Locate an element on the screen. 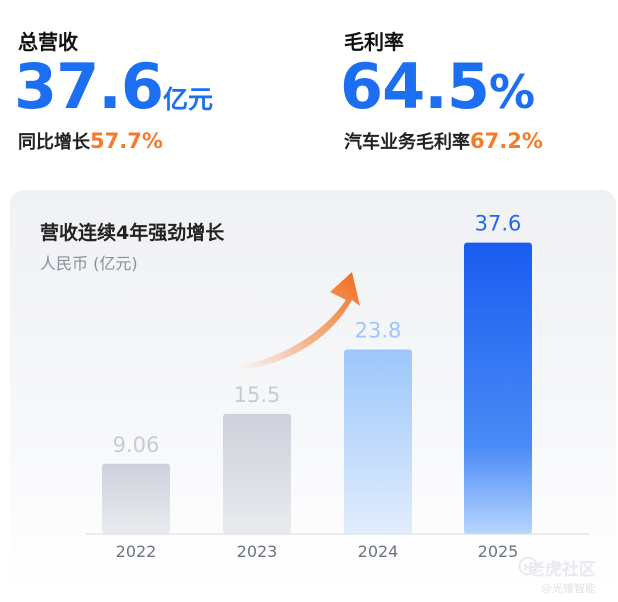 Image resolution: width=618 pixels, height=602 pixels. revenue-yoy: 同比增长57.7% is located at coordinates (90, 141).